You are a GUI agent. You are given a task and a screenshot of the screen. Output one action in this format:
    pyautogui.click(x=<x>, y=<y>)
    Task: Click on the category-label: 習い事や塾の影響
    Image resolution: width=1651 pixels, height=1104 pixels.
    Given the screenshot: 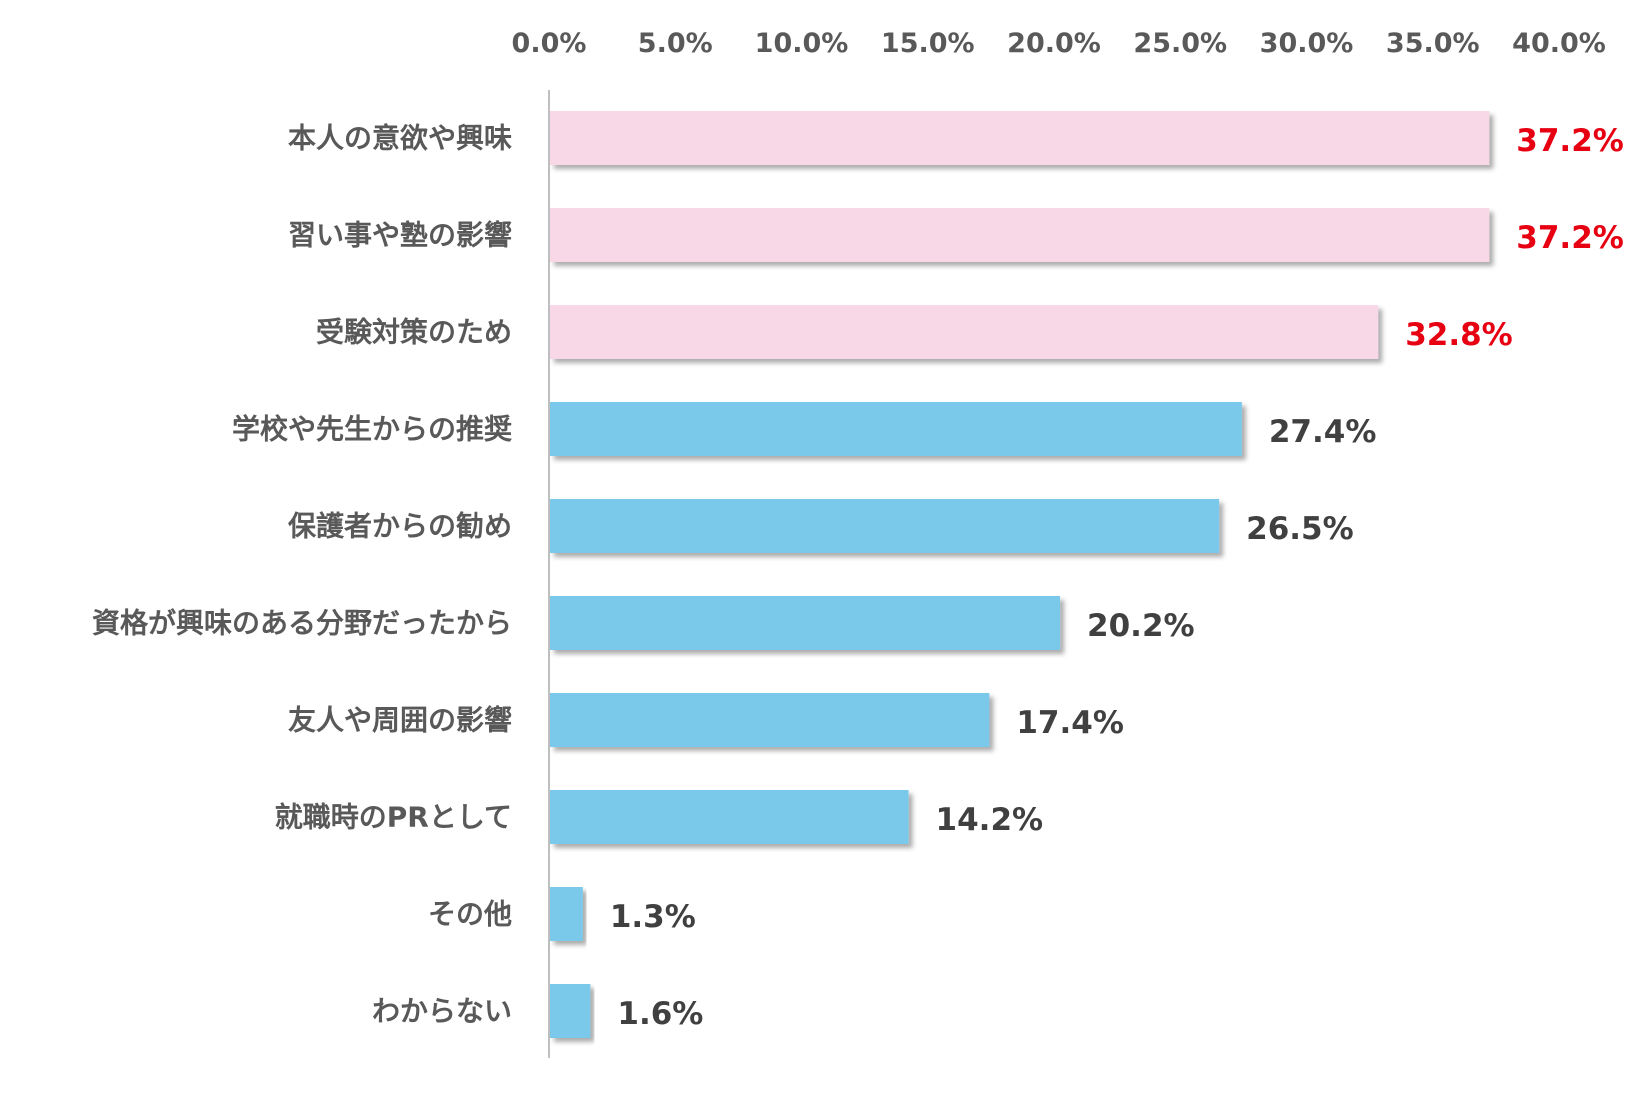 What is the action you would take?
    pyautogui.click(x=400, y=235)
    